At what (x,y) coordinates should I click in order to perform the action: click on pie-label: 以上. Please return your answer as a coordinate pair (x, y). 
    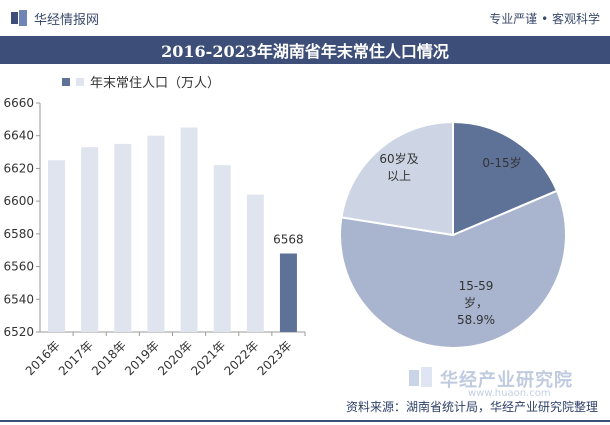
    Looking at the image, I should click on (399, 176).